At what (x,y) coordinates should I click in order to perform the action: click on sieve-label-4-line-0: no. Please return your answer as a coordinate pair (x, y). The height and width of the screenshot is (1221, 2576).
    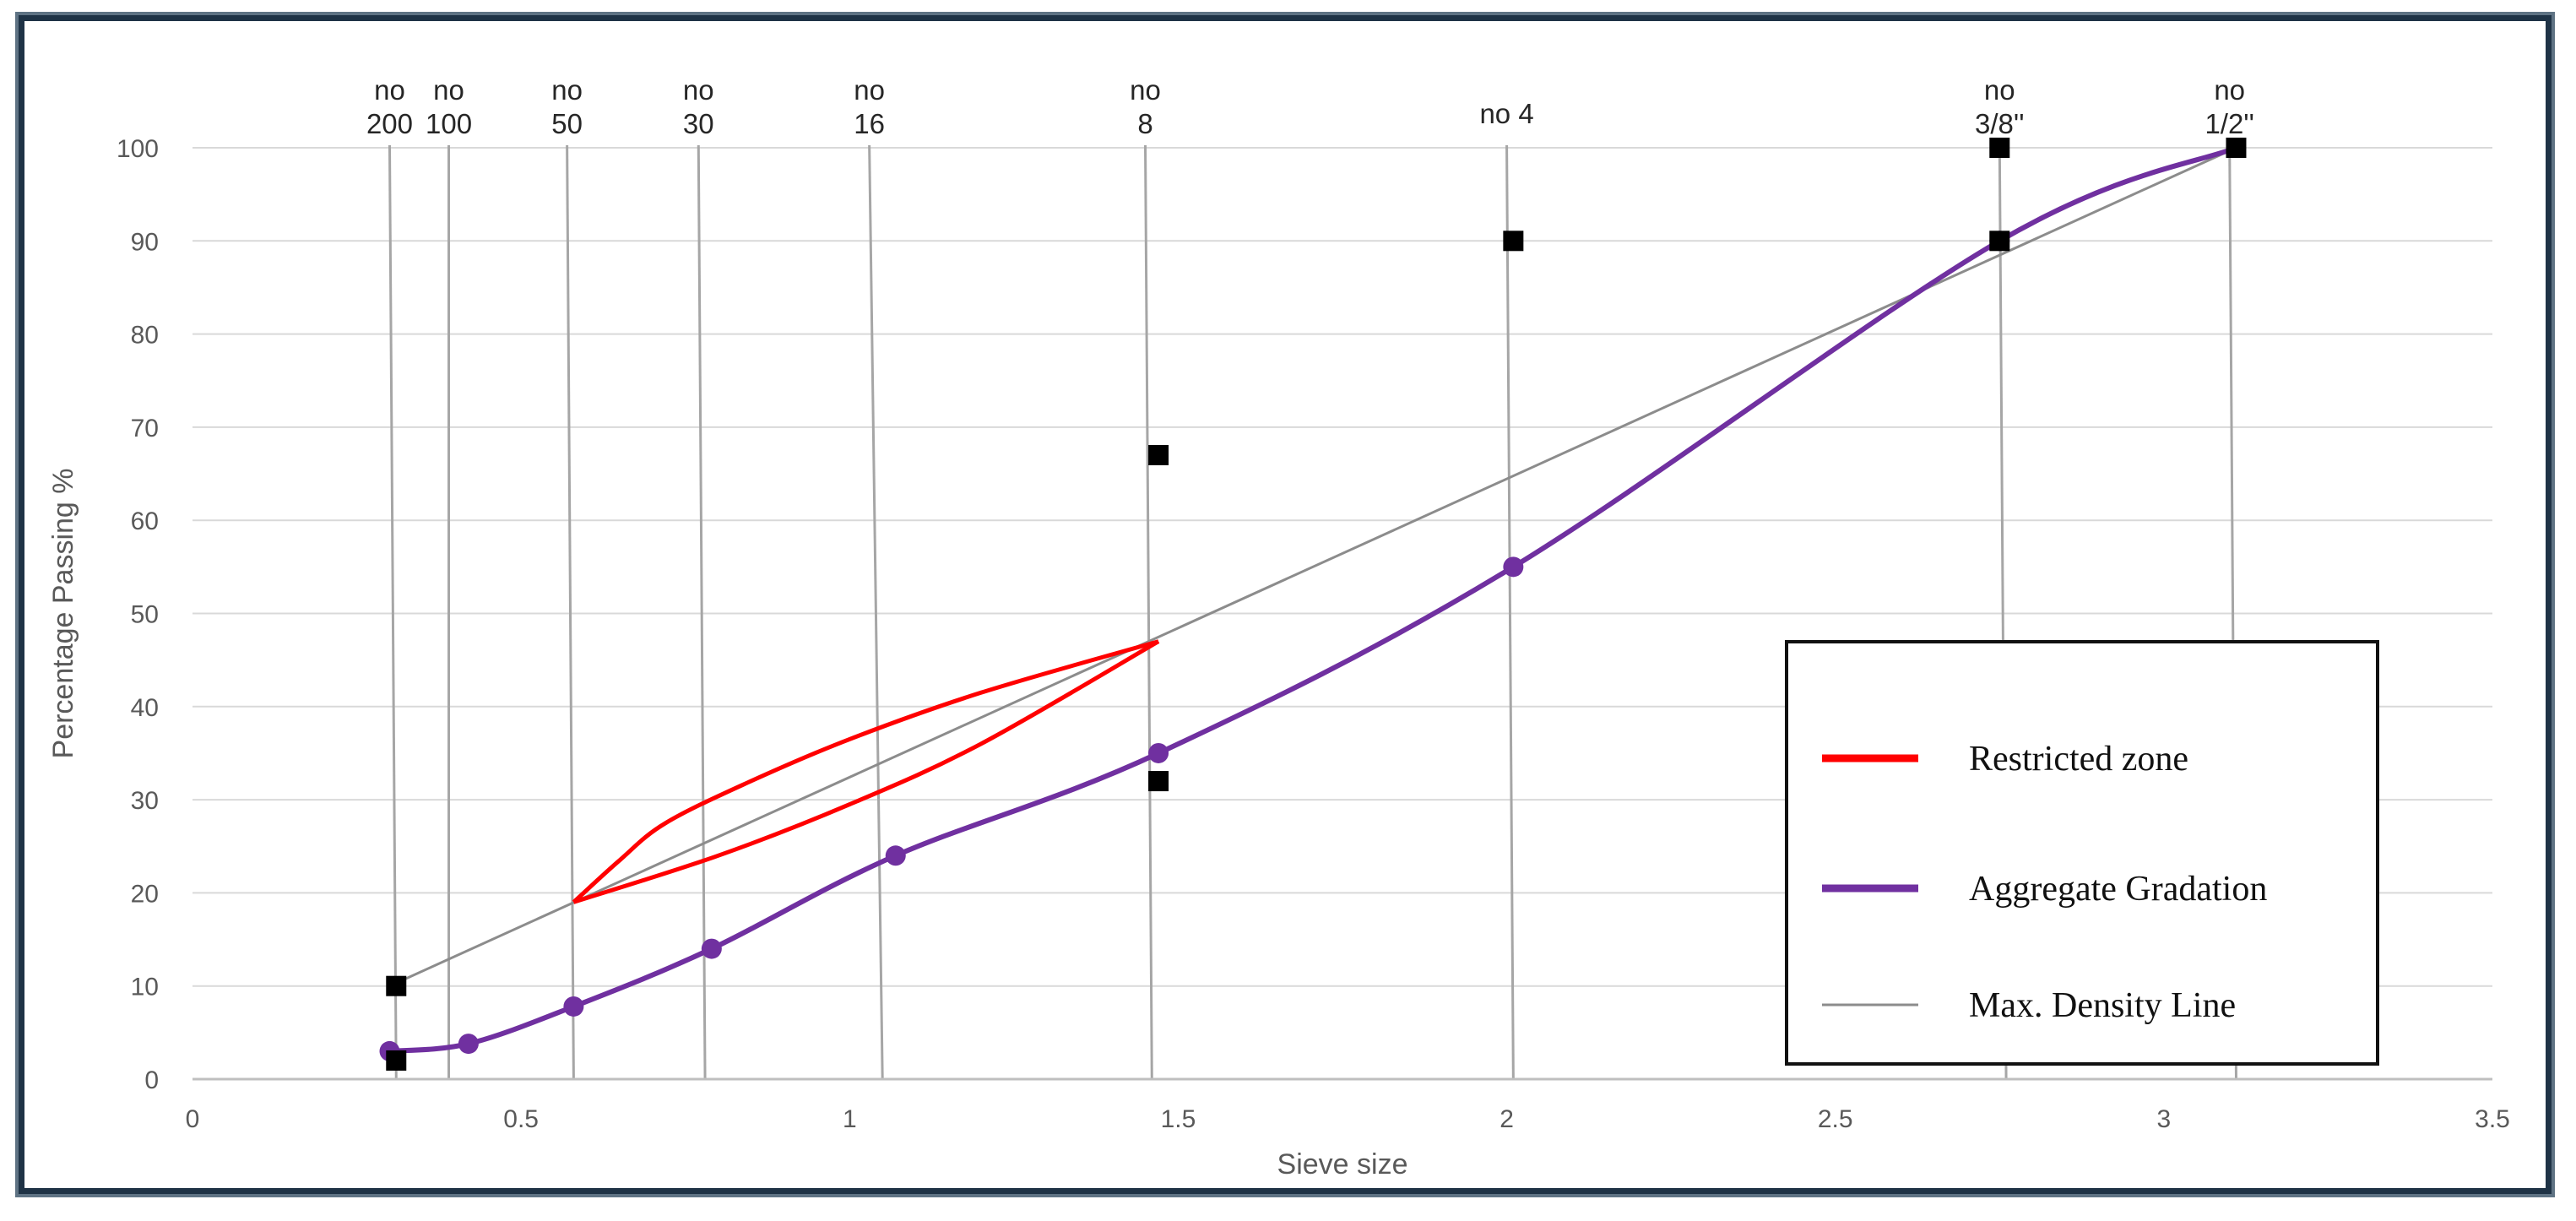
    Looking at the image, I should click on (870, 90).